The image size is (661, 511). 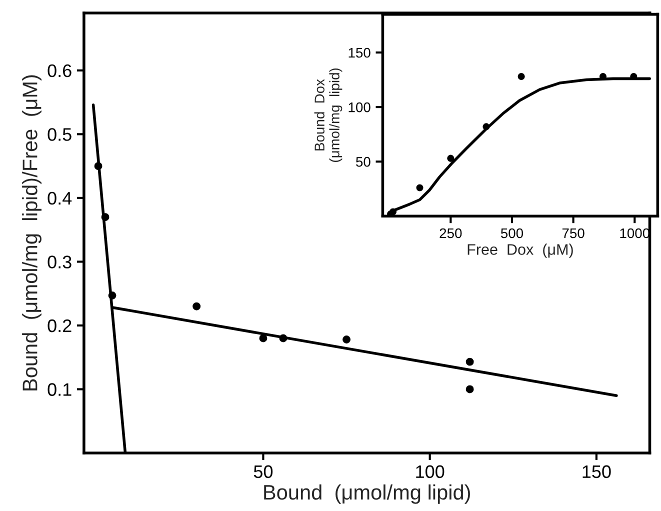 What do you see at coordinates (367, 494) in the screenshot?
I see `x-axis-title: Bound (μmol/mg lipid)` at bounding box center [367, 494].